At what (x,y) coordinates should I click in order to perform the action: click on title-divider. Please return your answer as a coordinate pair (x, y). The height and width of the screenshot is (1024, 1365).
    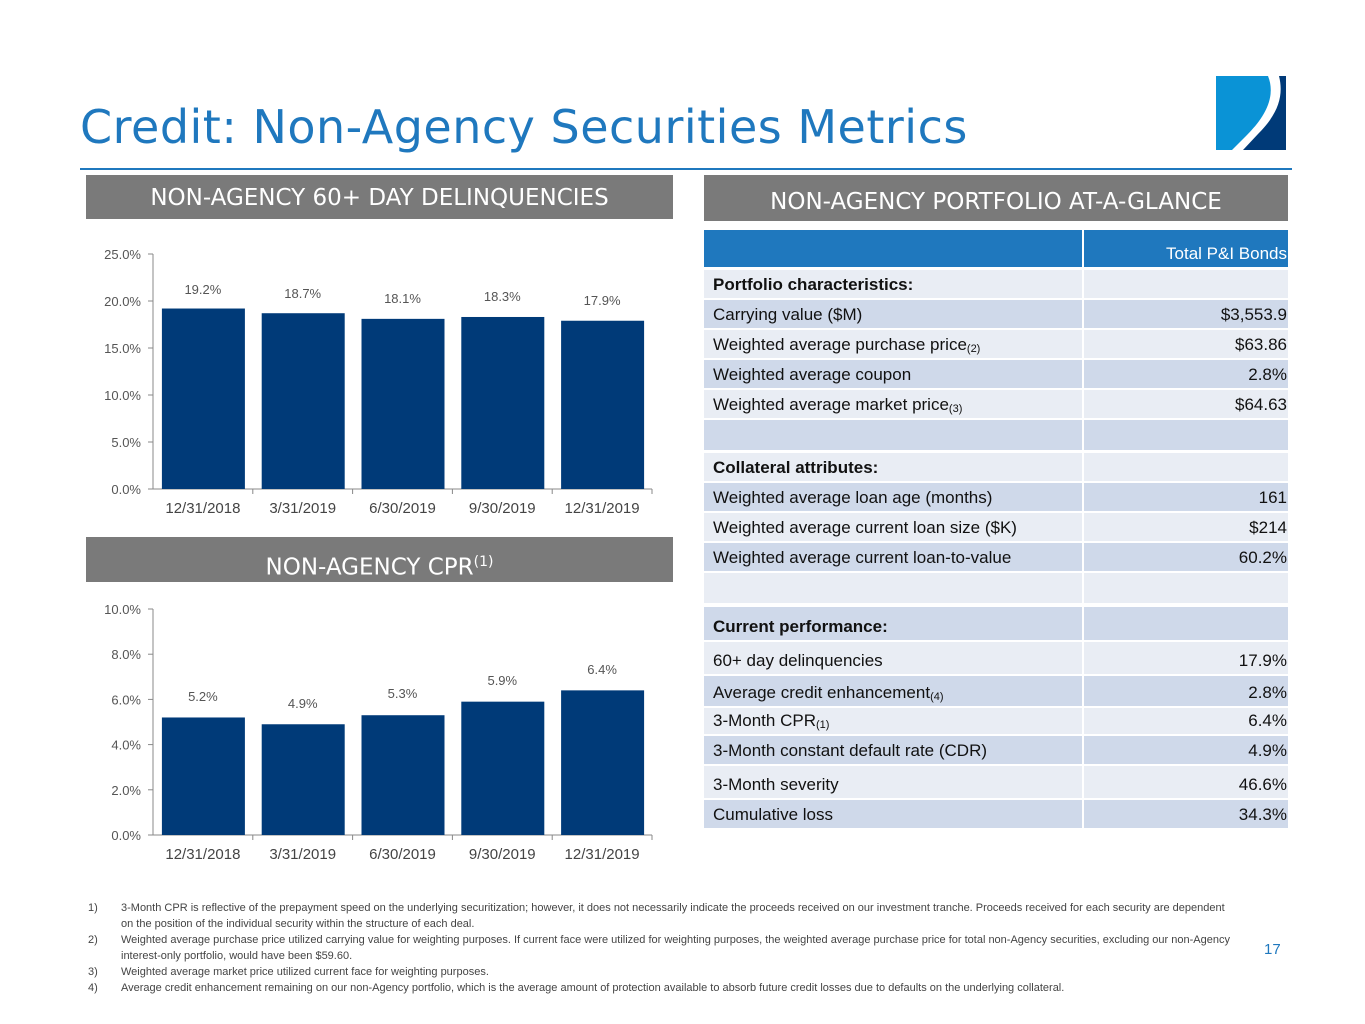
    Looking at the image, I should click on (686, 169).